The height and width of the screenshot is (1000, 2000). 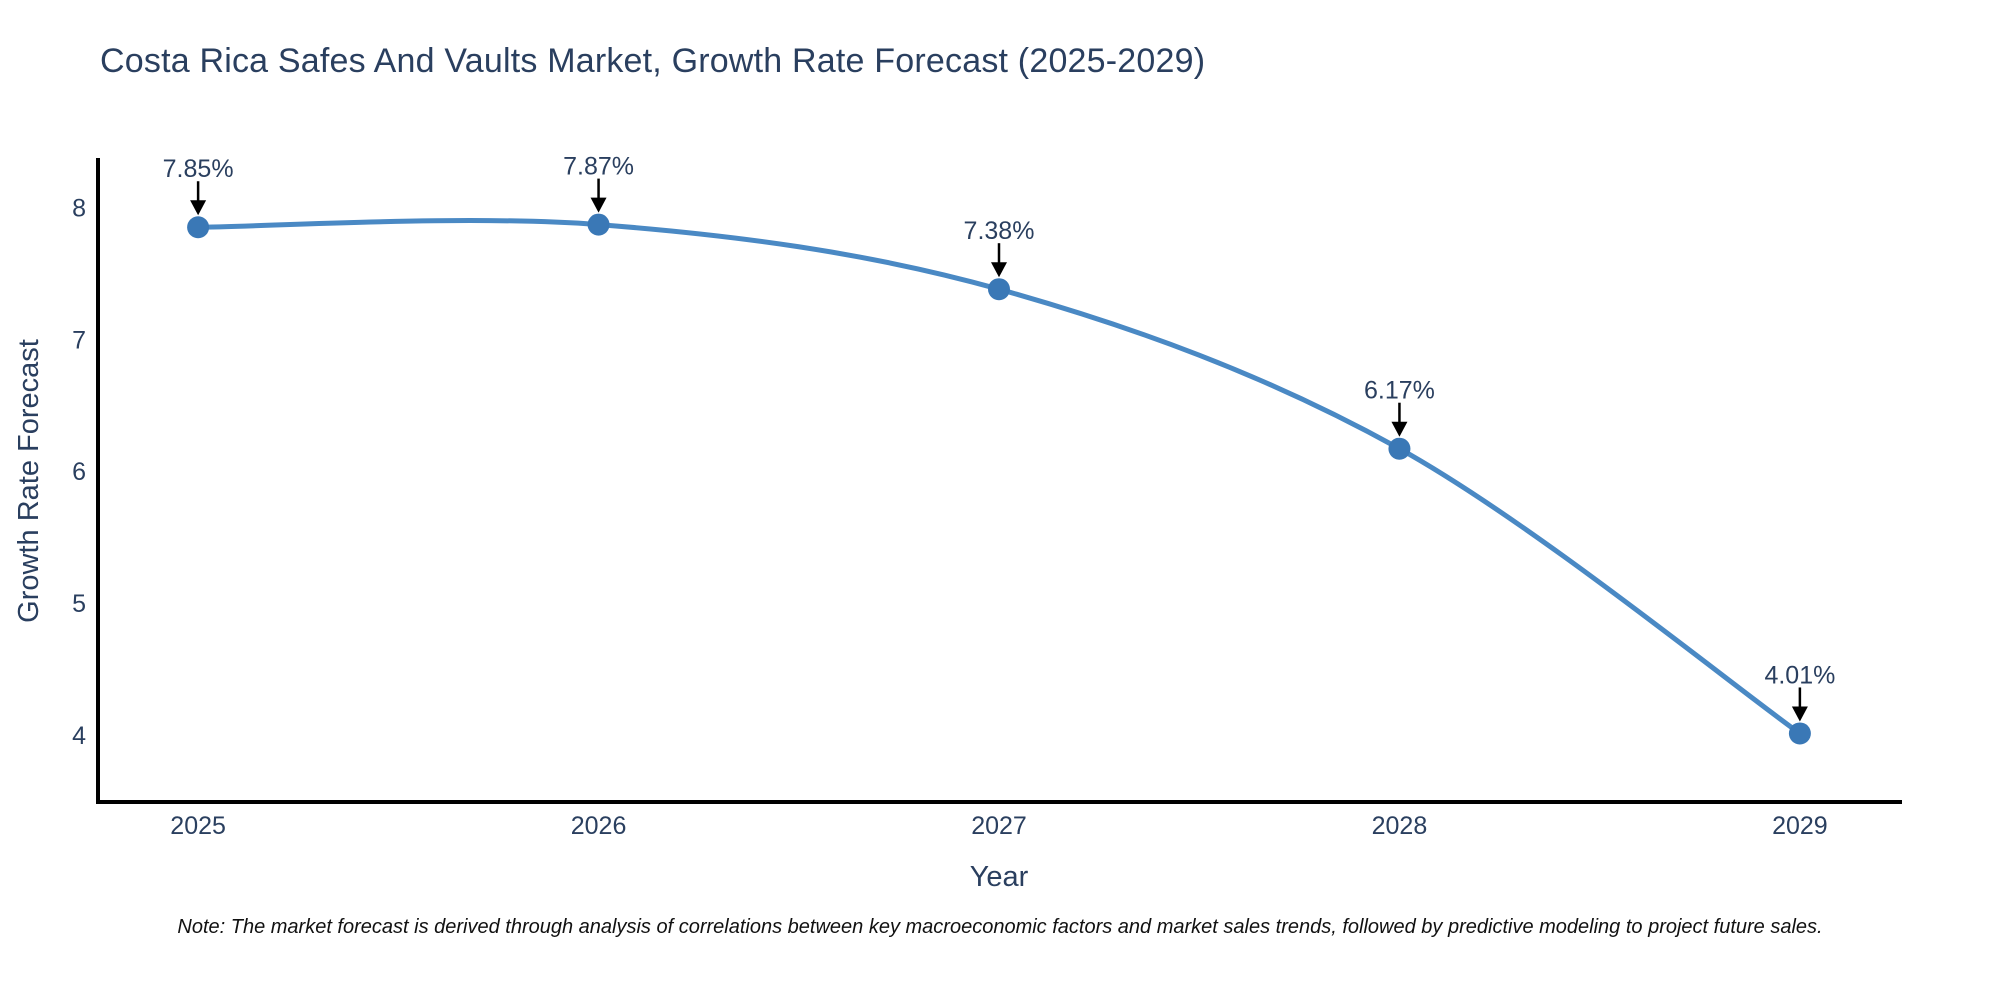 What do you see at coordinates (1399, 391) in the screenshot?
I see `annotation-label: 6.17%` at bounding box center [1399, 391].